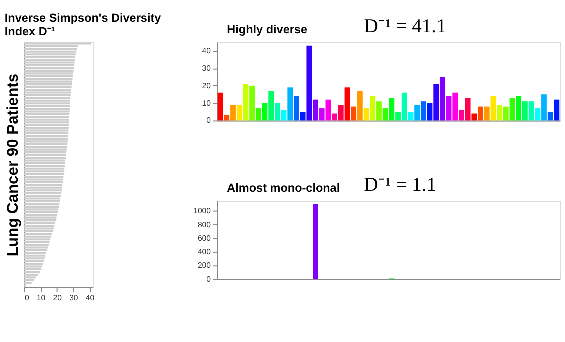  Describe the element at coordinates (13, 165) in the screenshot. I see `y-axis-title: Lung Cancer 90 Patients` at that location.